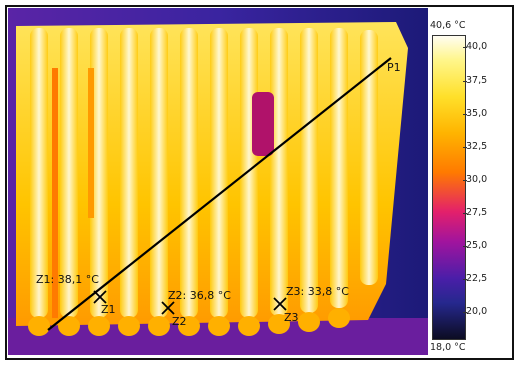 This screenshot has width=519, height=365. I want to click on scale-tick: 30,0, so click(475, 179).